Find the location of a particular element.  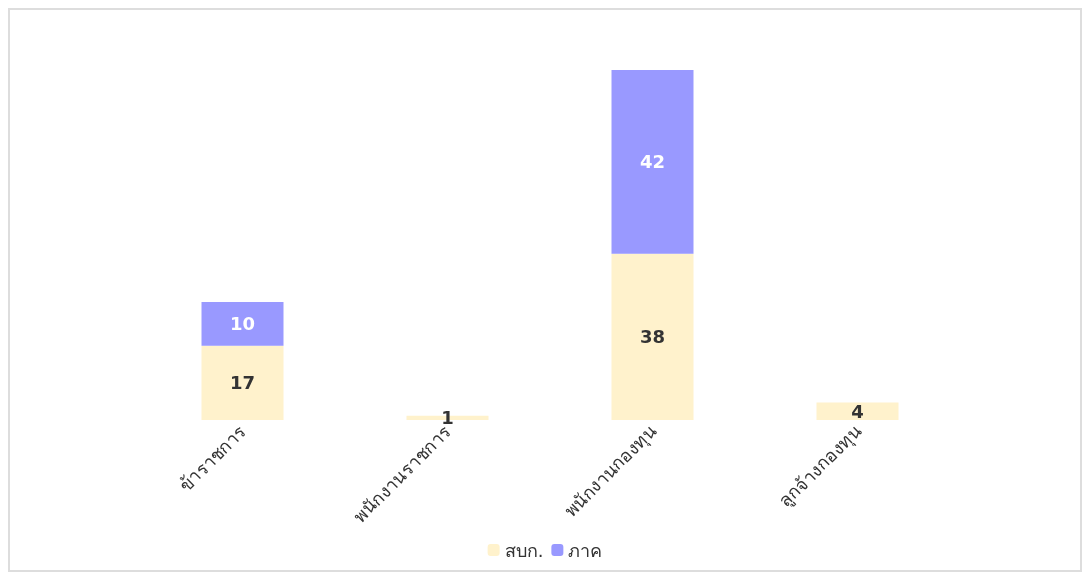

data-label: 42 is located at coordinates (652, 162).